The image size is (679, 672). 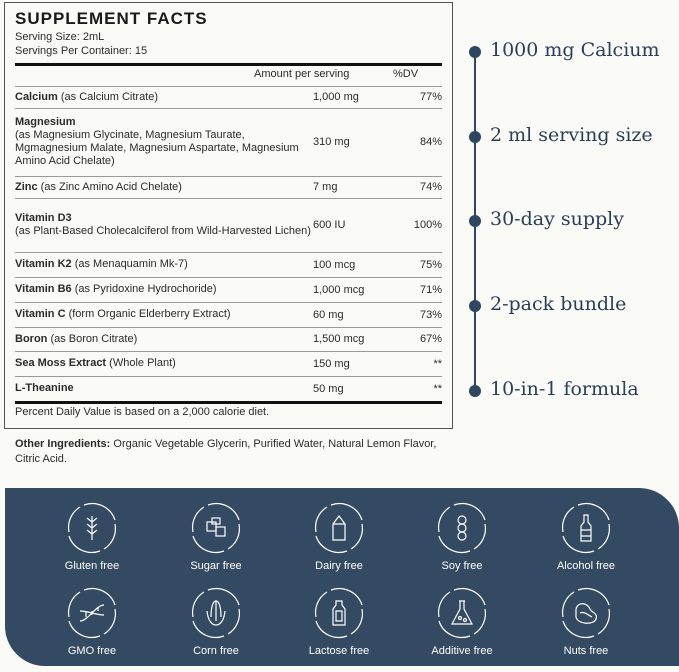 I want to click on wheat-icon, so click(x=92, y=528).